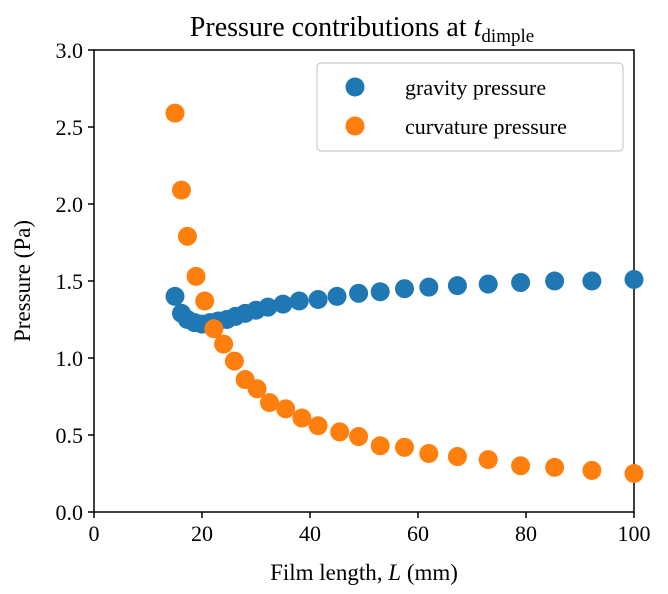 The image size is (668, 594). I want to click on y-tick-label: 0.5, so click(70, 435).